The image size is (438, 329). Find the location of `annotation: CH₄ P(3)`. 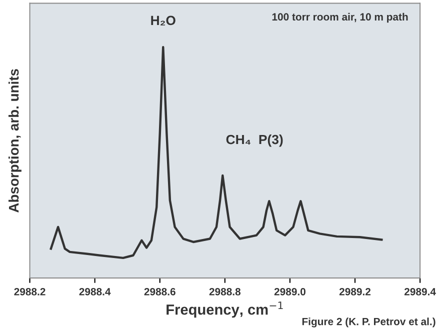

annotation: CH₄ P(3) is located at coordinates (254, 140).